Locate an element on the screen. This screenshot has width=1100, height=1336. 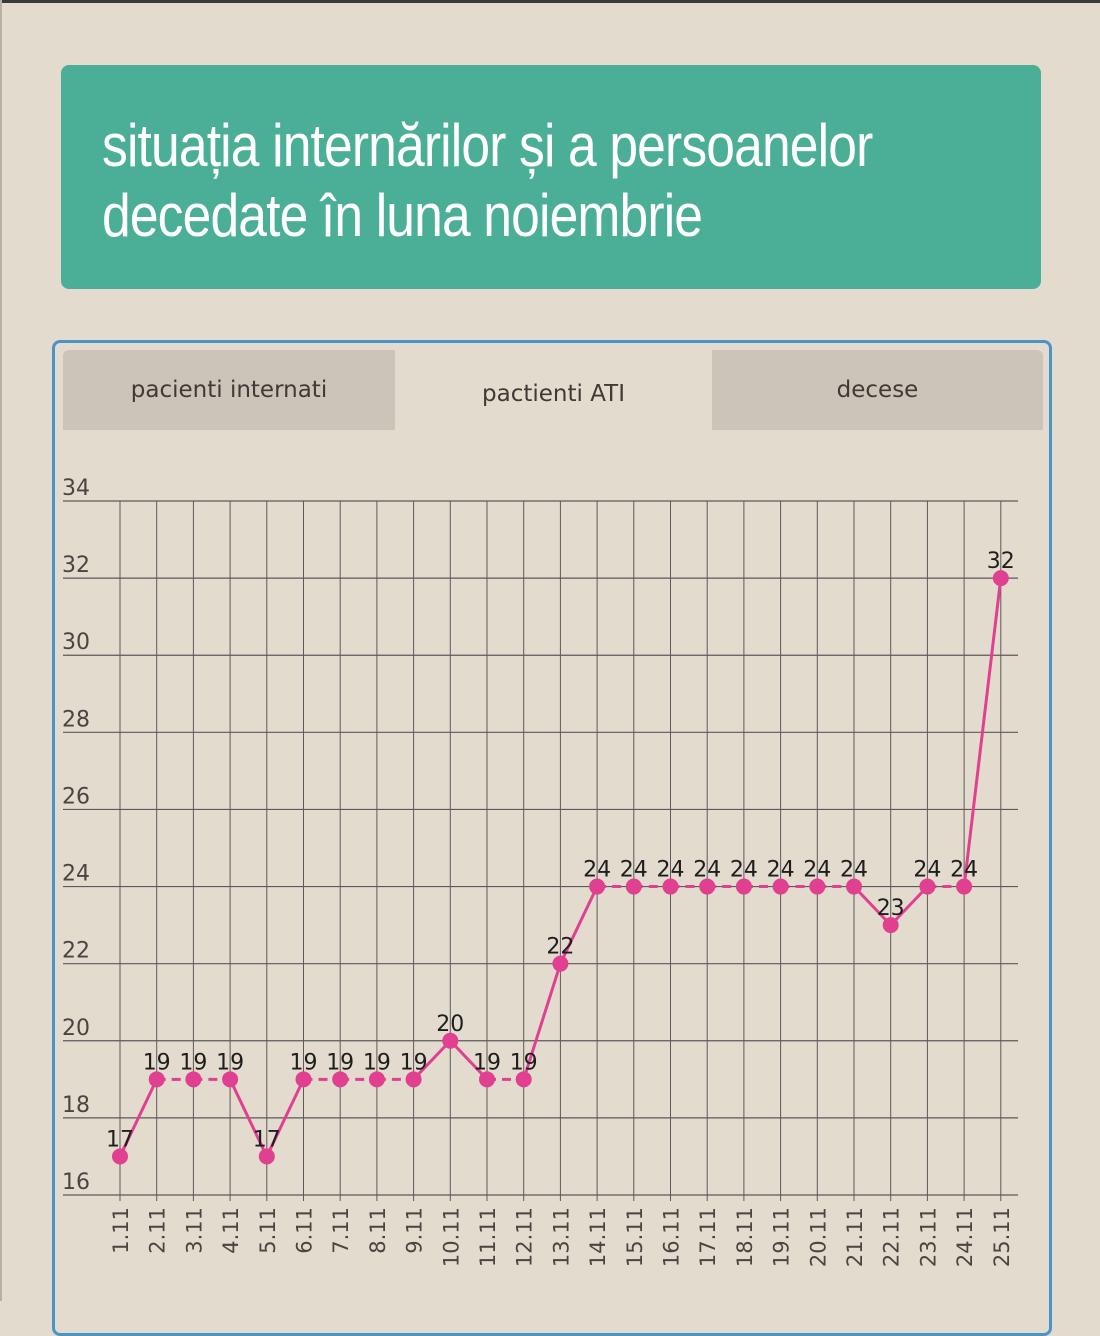
x-tick-label: 10.11 is located at coordinates (451, 1237).